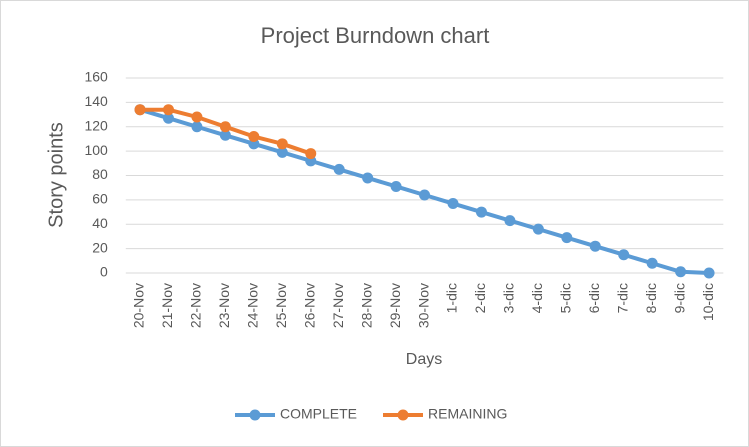  Describe the element at coordinates (309, 305) in the screenshot. I see `x-tick-label: 26-Nov` at that location.